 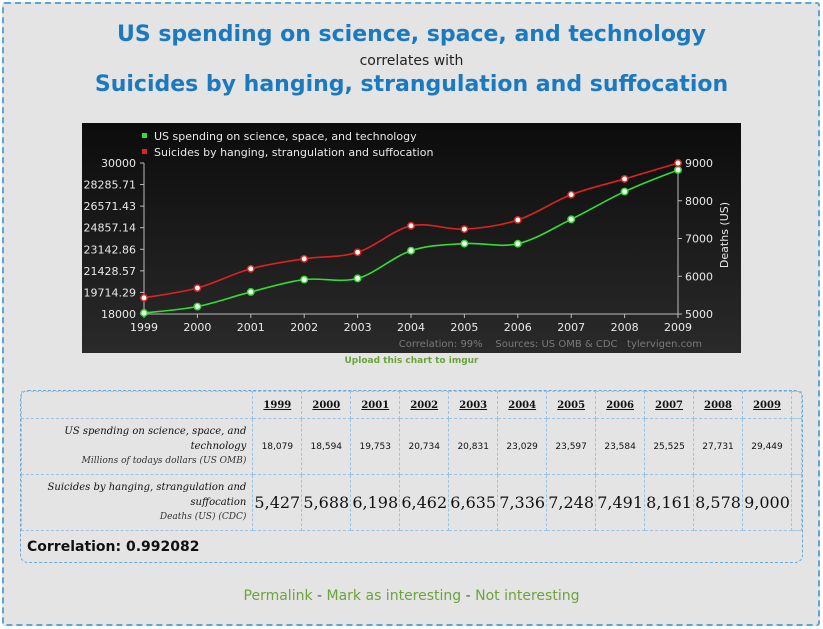 I want to click on spending-value: 20,831, so click(x=473, y=446).